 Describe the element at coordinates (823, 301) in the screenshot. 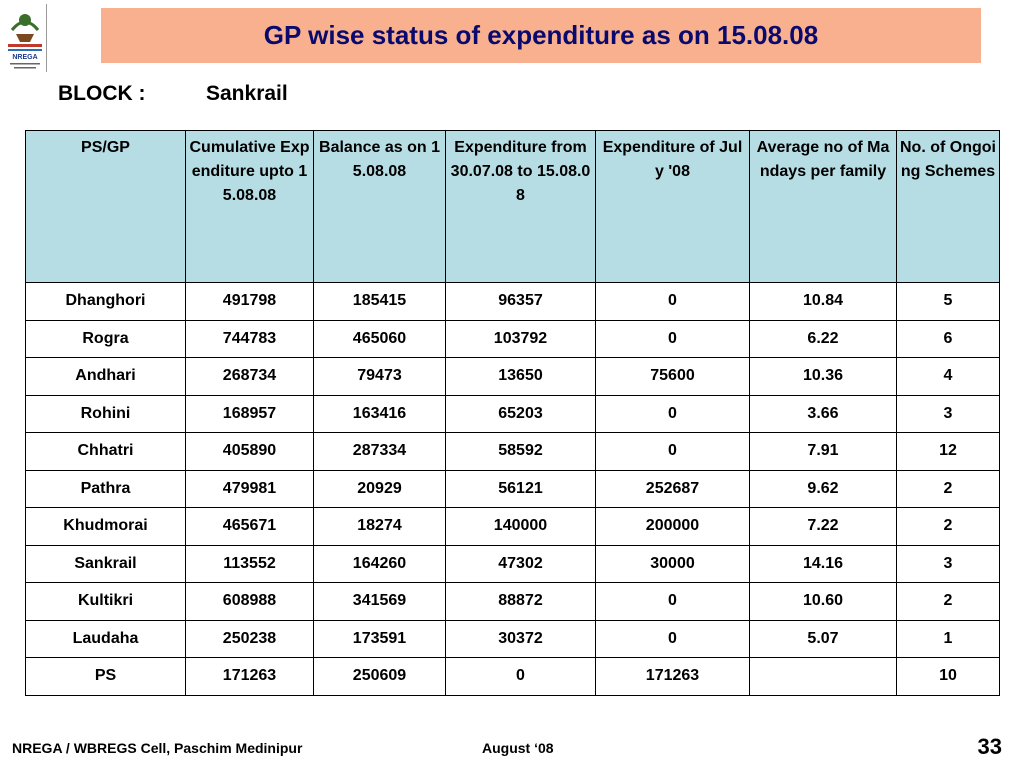

I see `table-cell: 10.84` at that location.